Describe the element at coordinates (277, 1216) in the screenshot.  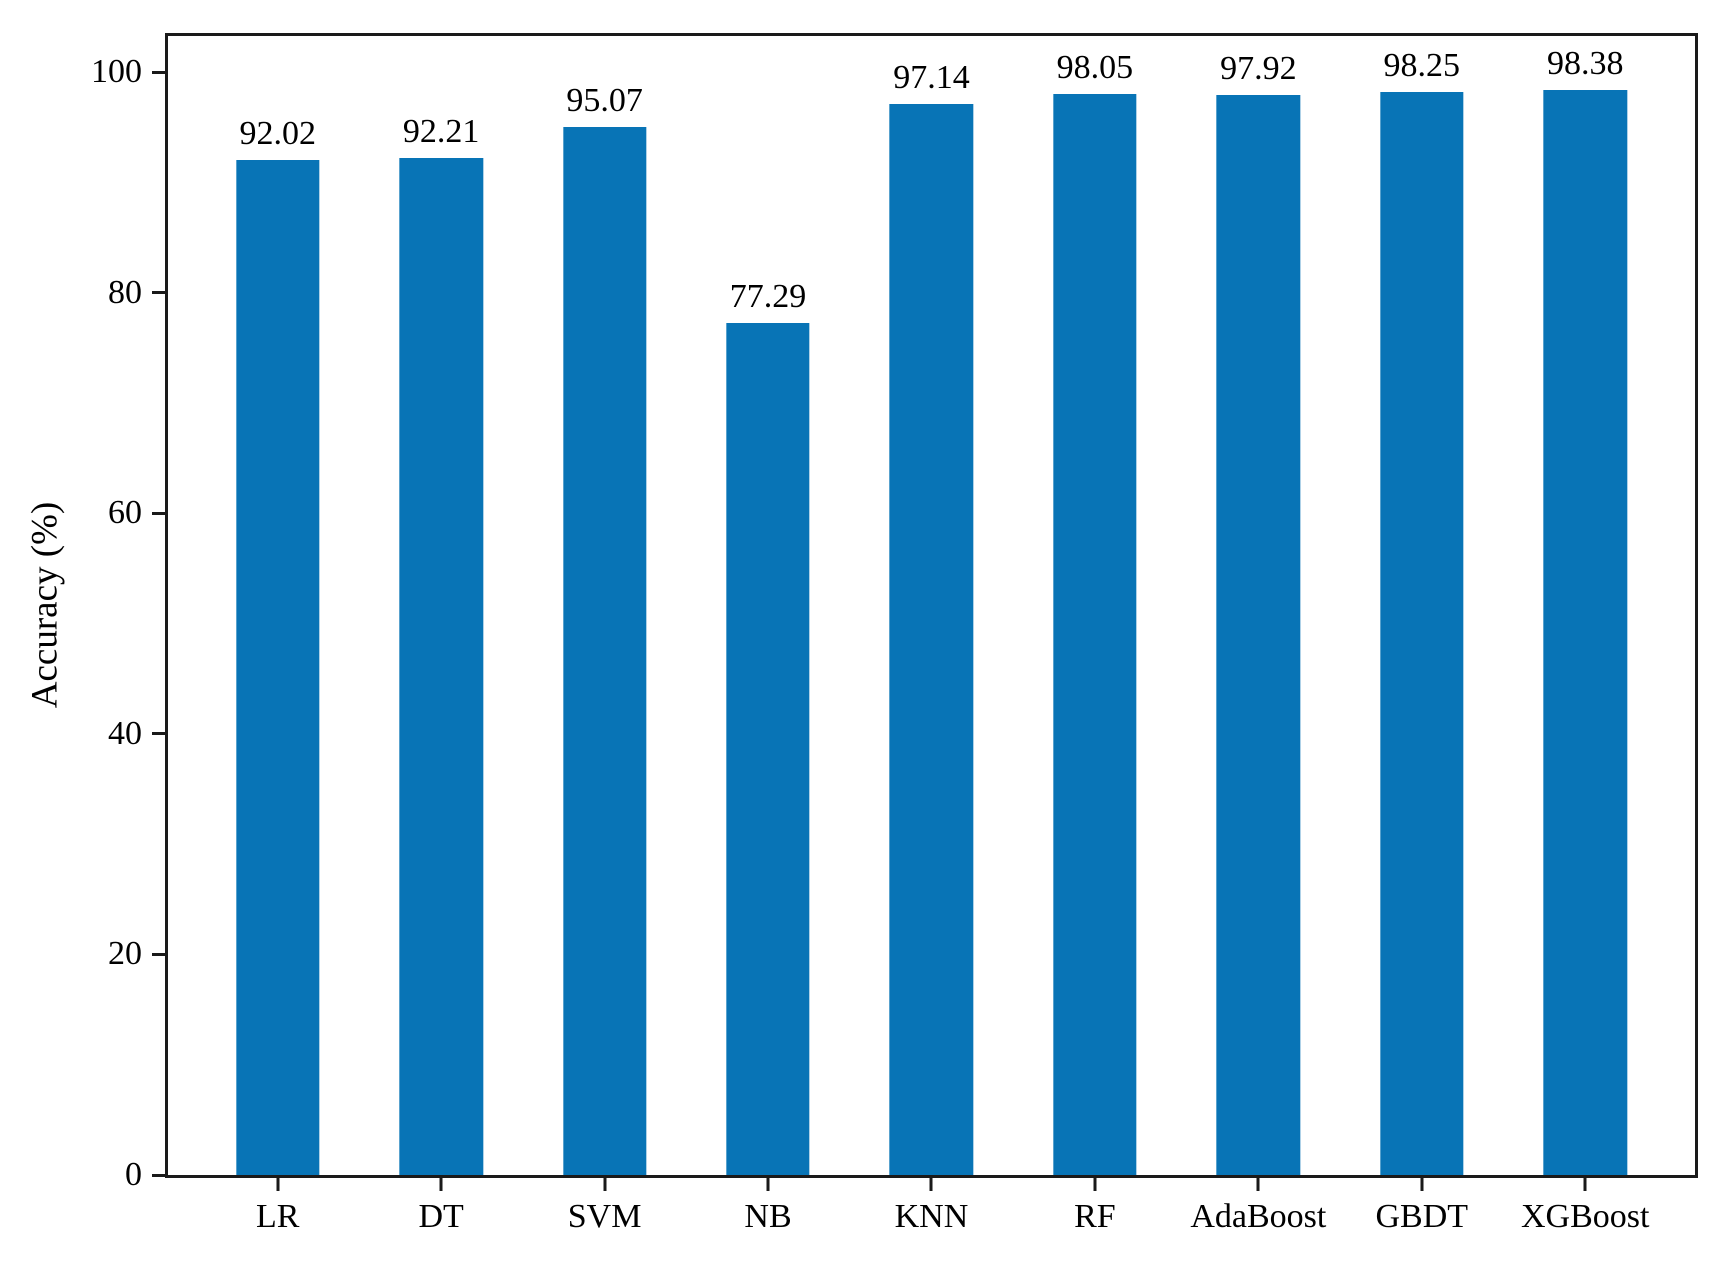
I see `x-category-label: LR` at that location.